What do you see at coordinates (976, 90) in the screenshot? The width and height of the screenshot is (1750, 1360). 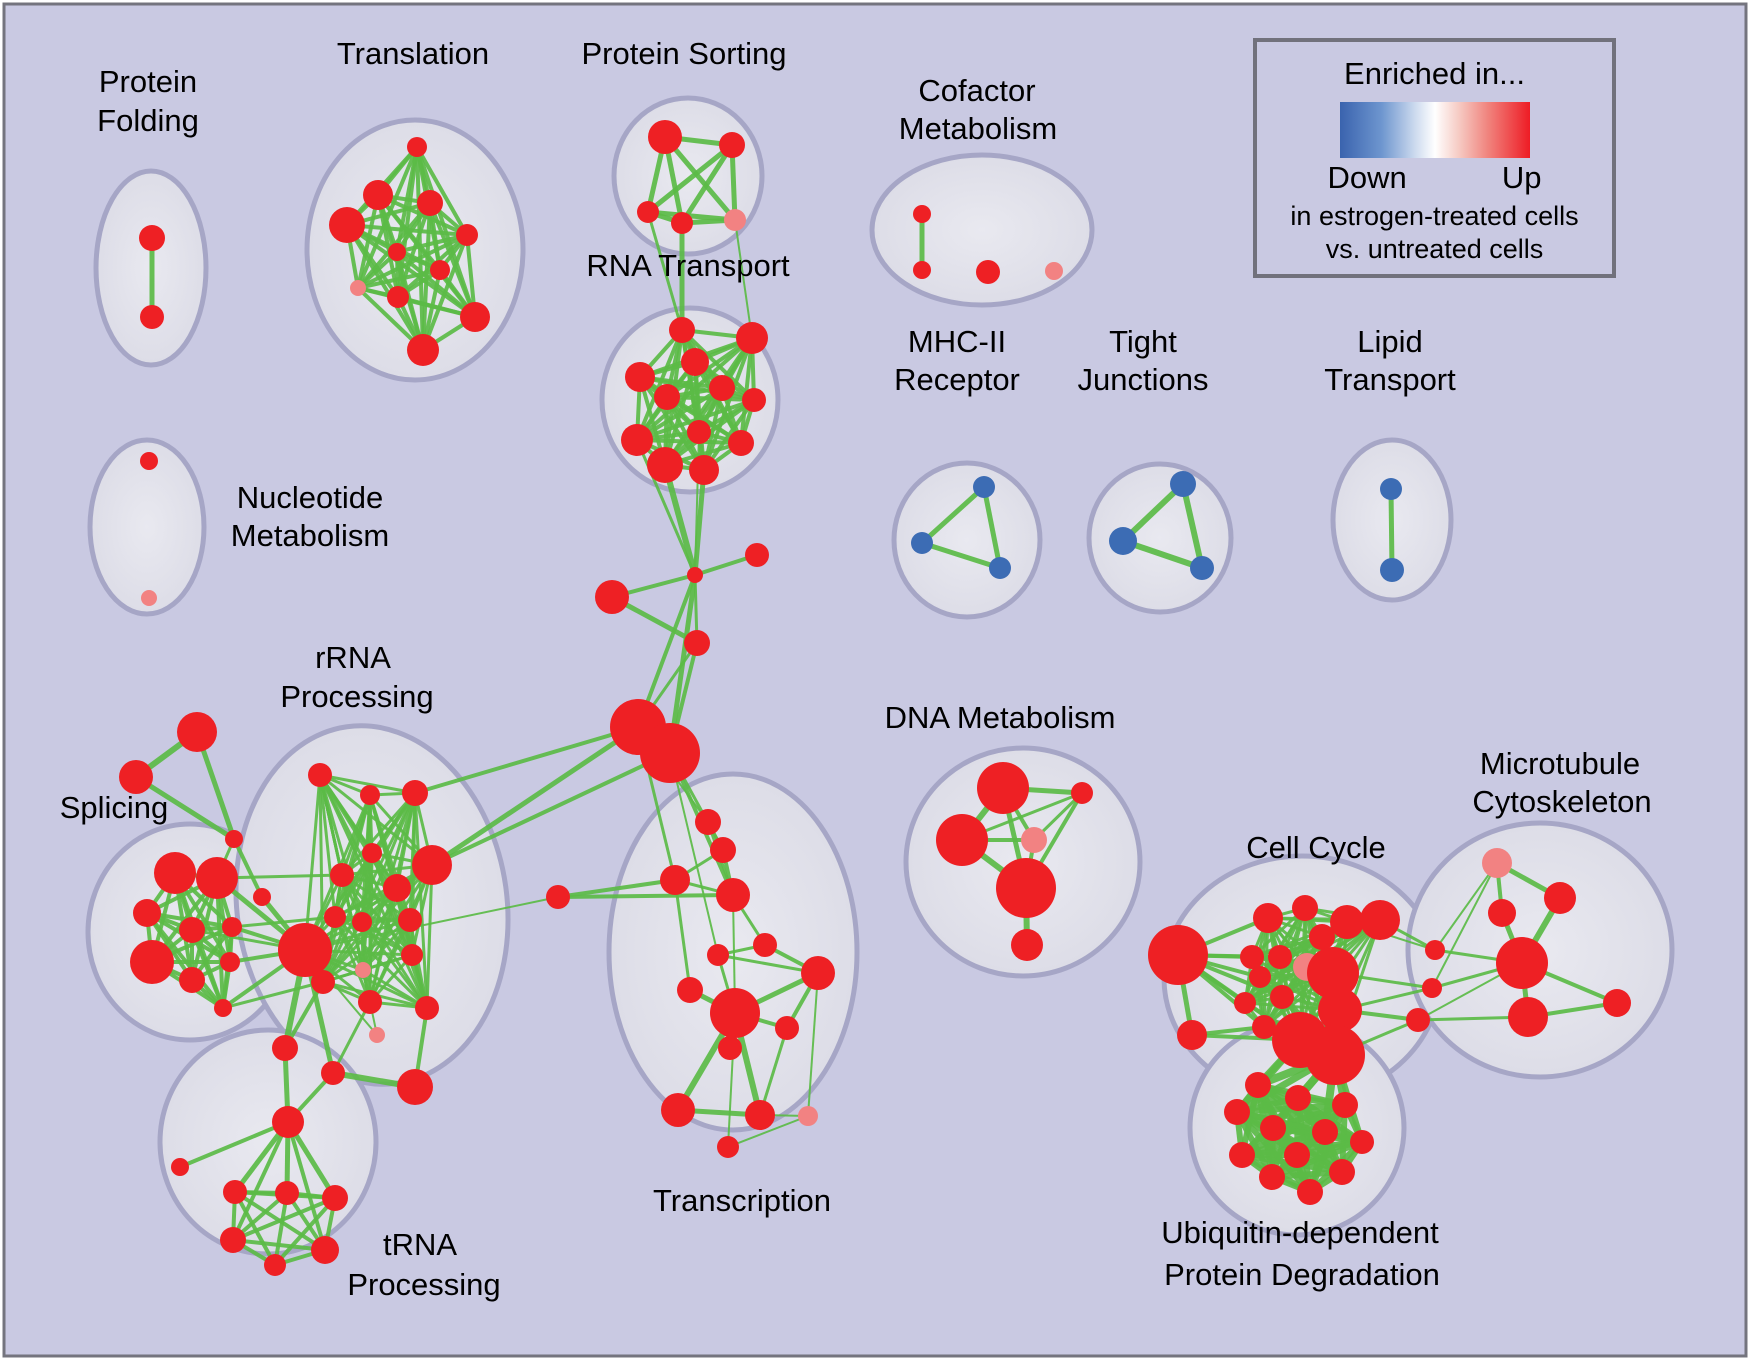 I see `cluster-label: Cofactor` at bounding box center [976, 90].